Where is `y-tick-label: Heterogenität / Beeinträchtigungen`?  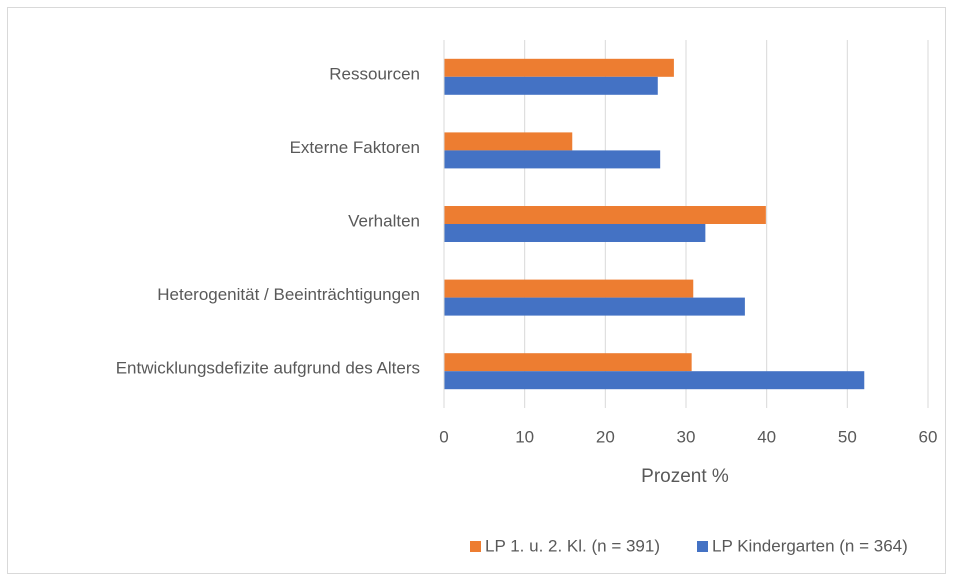 y-tick-label: Heterogenität / Beeinträchtigungen is located at coordinates (288, 294).